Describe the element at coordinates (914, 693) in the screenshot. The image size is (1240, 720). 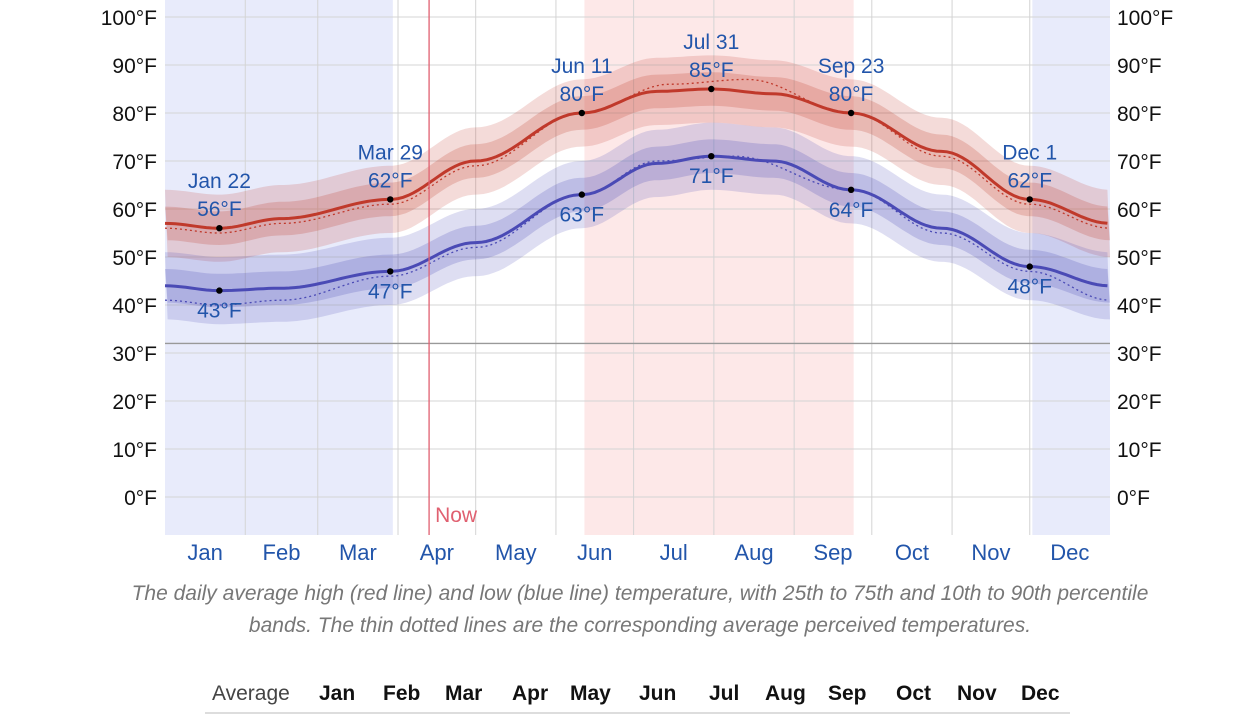
I see `table-header-month: Oct` at that location.